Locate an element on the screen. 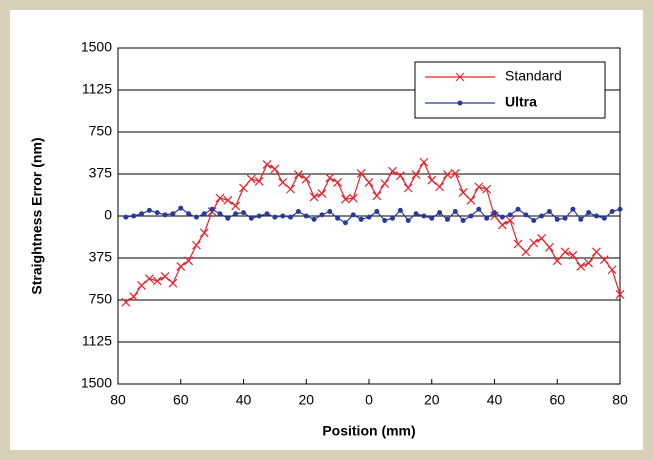  y-tick-label: 0 is located at coordinates (108, 215).